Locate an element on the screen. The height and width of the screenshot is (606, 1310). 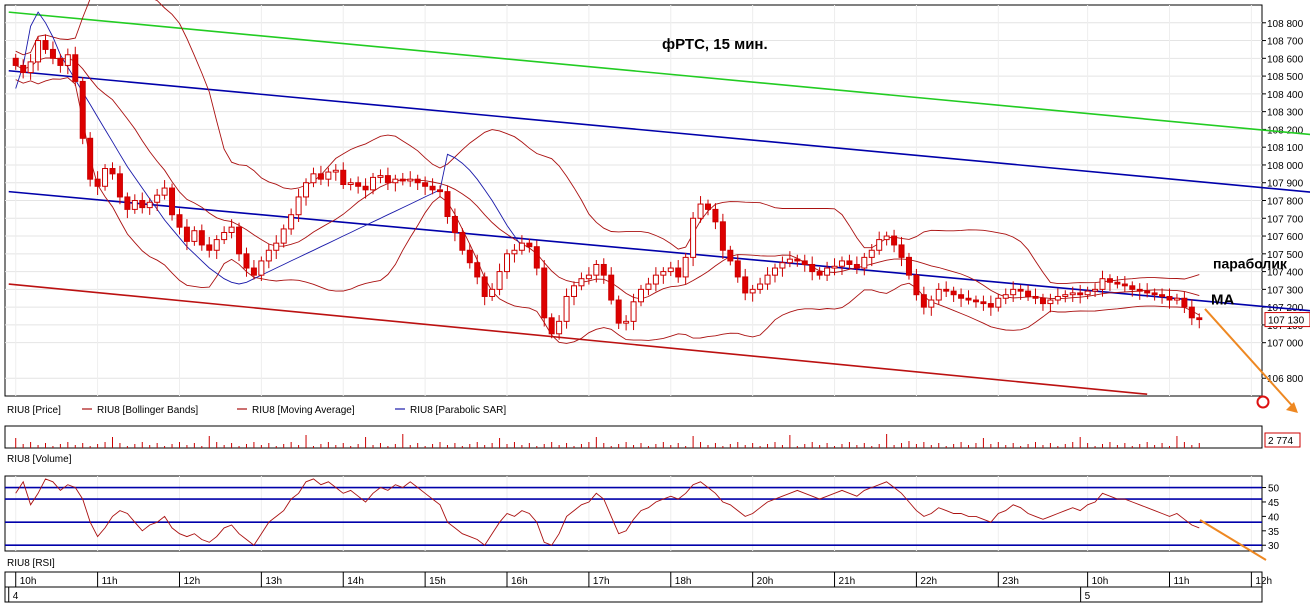
volume-panel is located at coordinates (633, 437).